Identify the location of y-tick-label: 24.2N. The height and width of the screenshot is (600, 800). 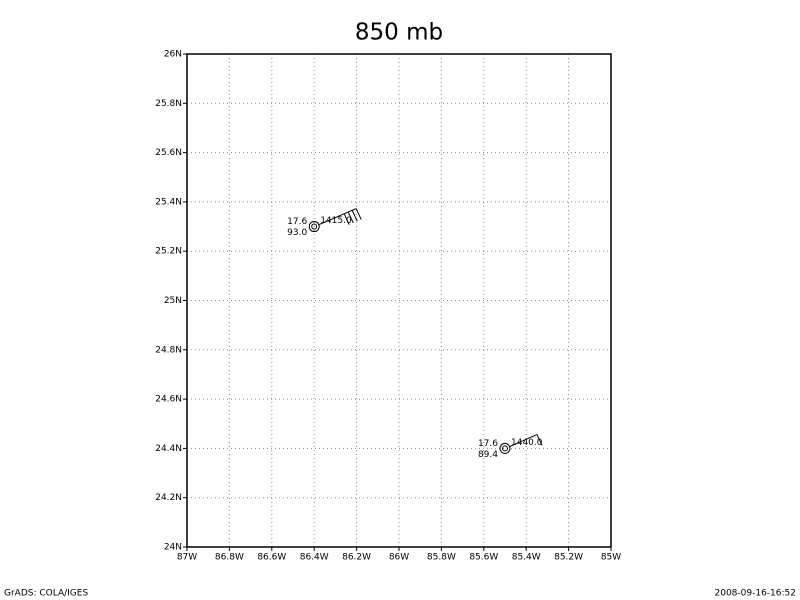
(168, 498).